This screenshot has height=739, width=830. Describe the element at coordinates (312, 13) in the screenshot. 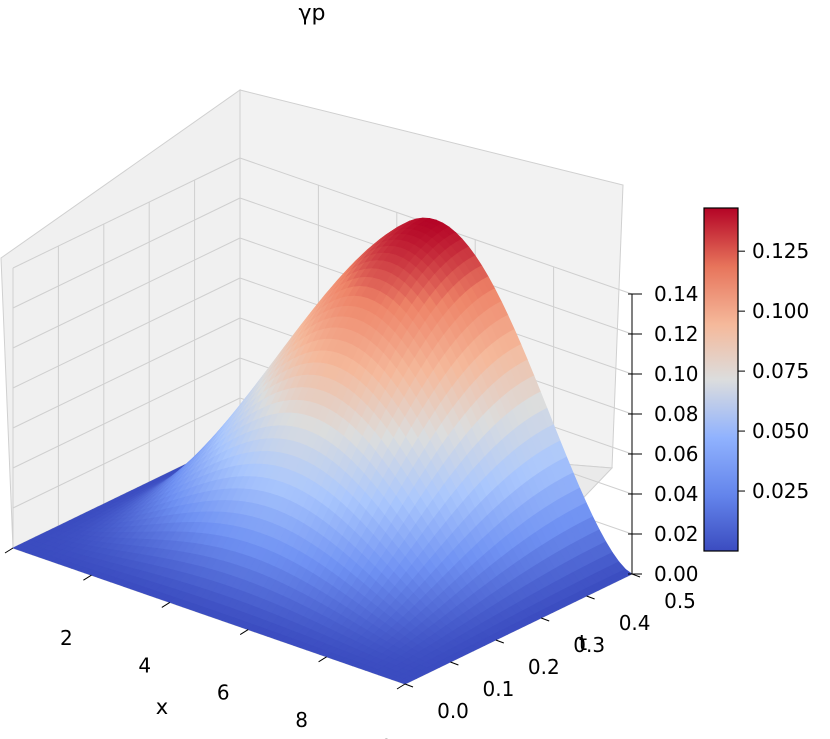

I see `chart-title: γp` at that location.